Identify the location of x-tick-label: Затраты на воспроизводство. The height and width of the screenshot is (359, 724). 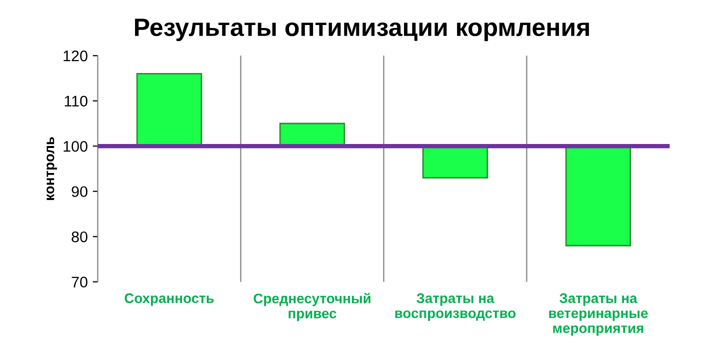
(455, 307).